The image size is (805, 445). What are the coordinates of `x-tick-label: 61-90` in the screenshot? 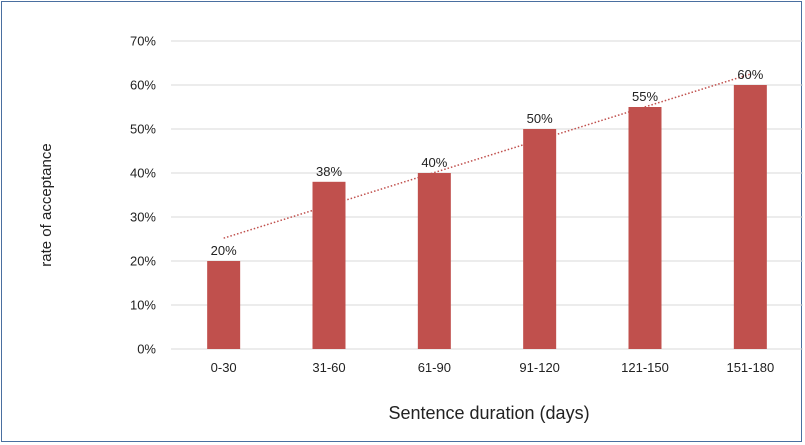 It's located at (434, 367).